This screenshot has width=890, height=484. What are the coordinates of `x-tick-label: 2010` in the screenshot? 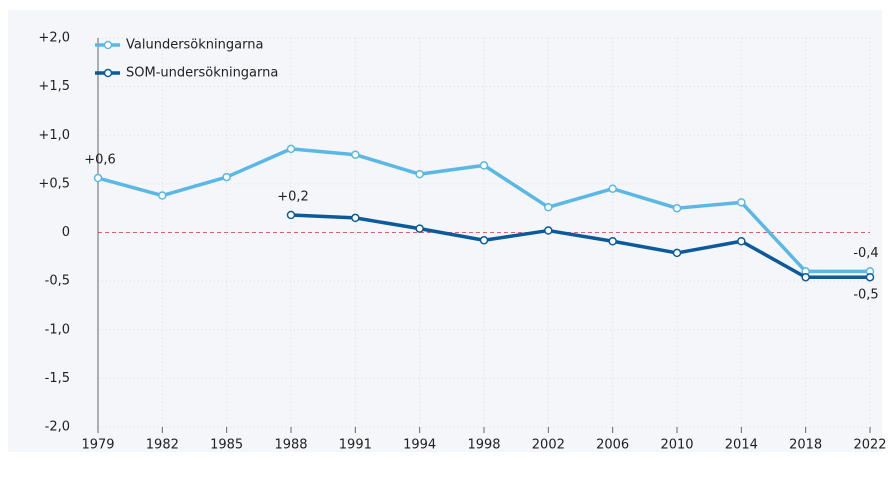 It's located at (676, 445).